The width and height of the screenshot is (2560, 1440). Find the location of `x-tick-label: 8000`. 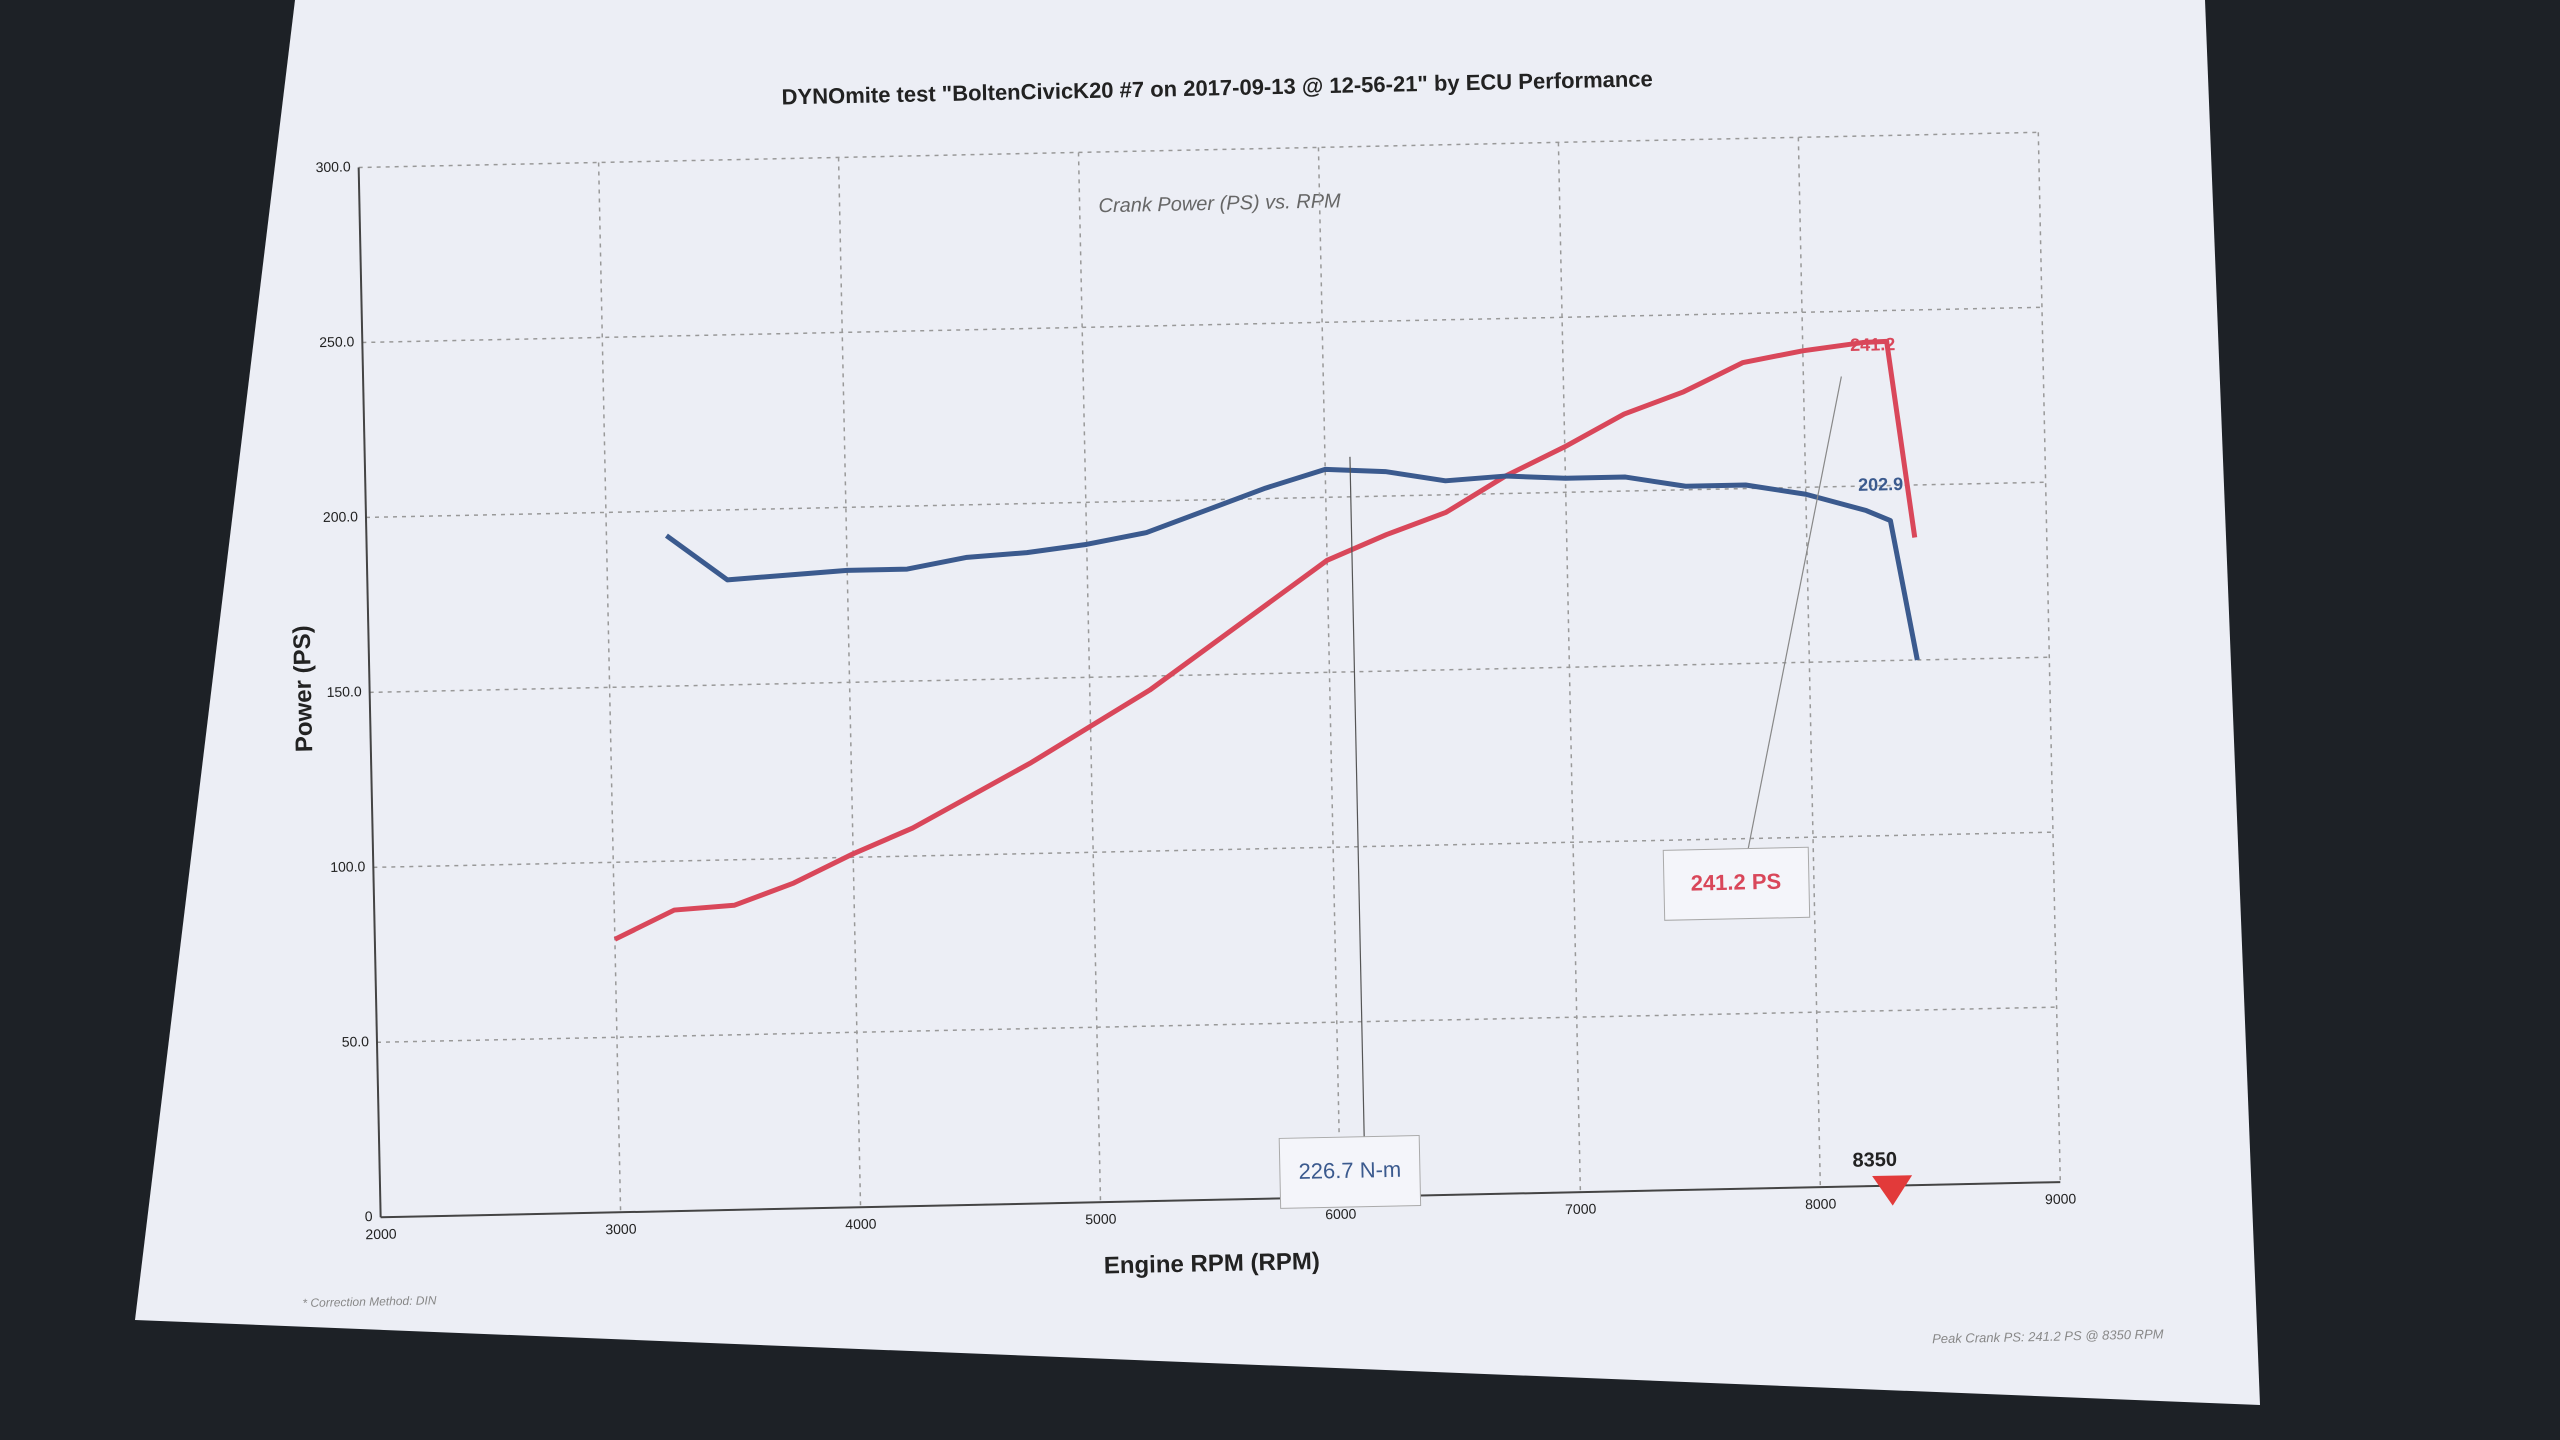

x-tick-label: 8000 is located at coordinates (1821, 1203).